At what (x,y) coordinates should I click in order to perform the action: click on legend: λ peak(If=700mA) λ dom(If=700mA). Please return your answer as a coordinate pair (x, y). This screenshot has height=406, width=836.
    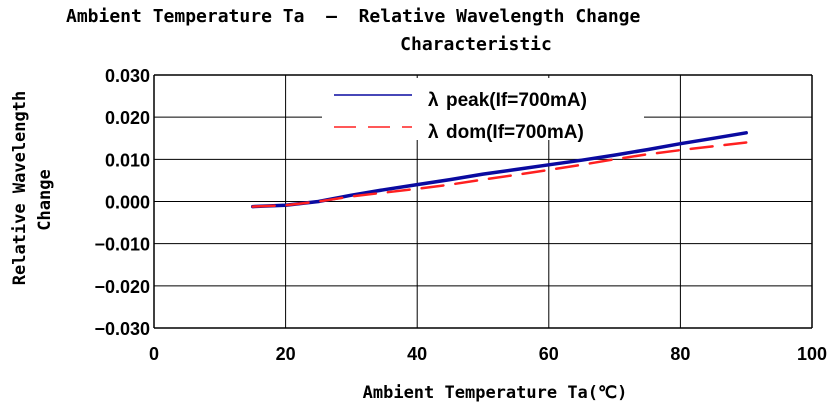
    Looking at the image, I should click on (483, 110).